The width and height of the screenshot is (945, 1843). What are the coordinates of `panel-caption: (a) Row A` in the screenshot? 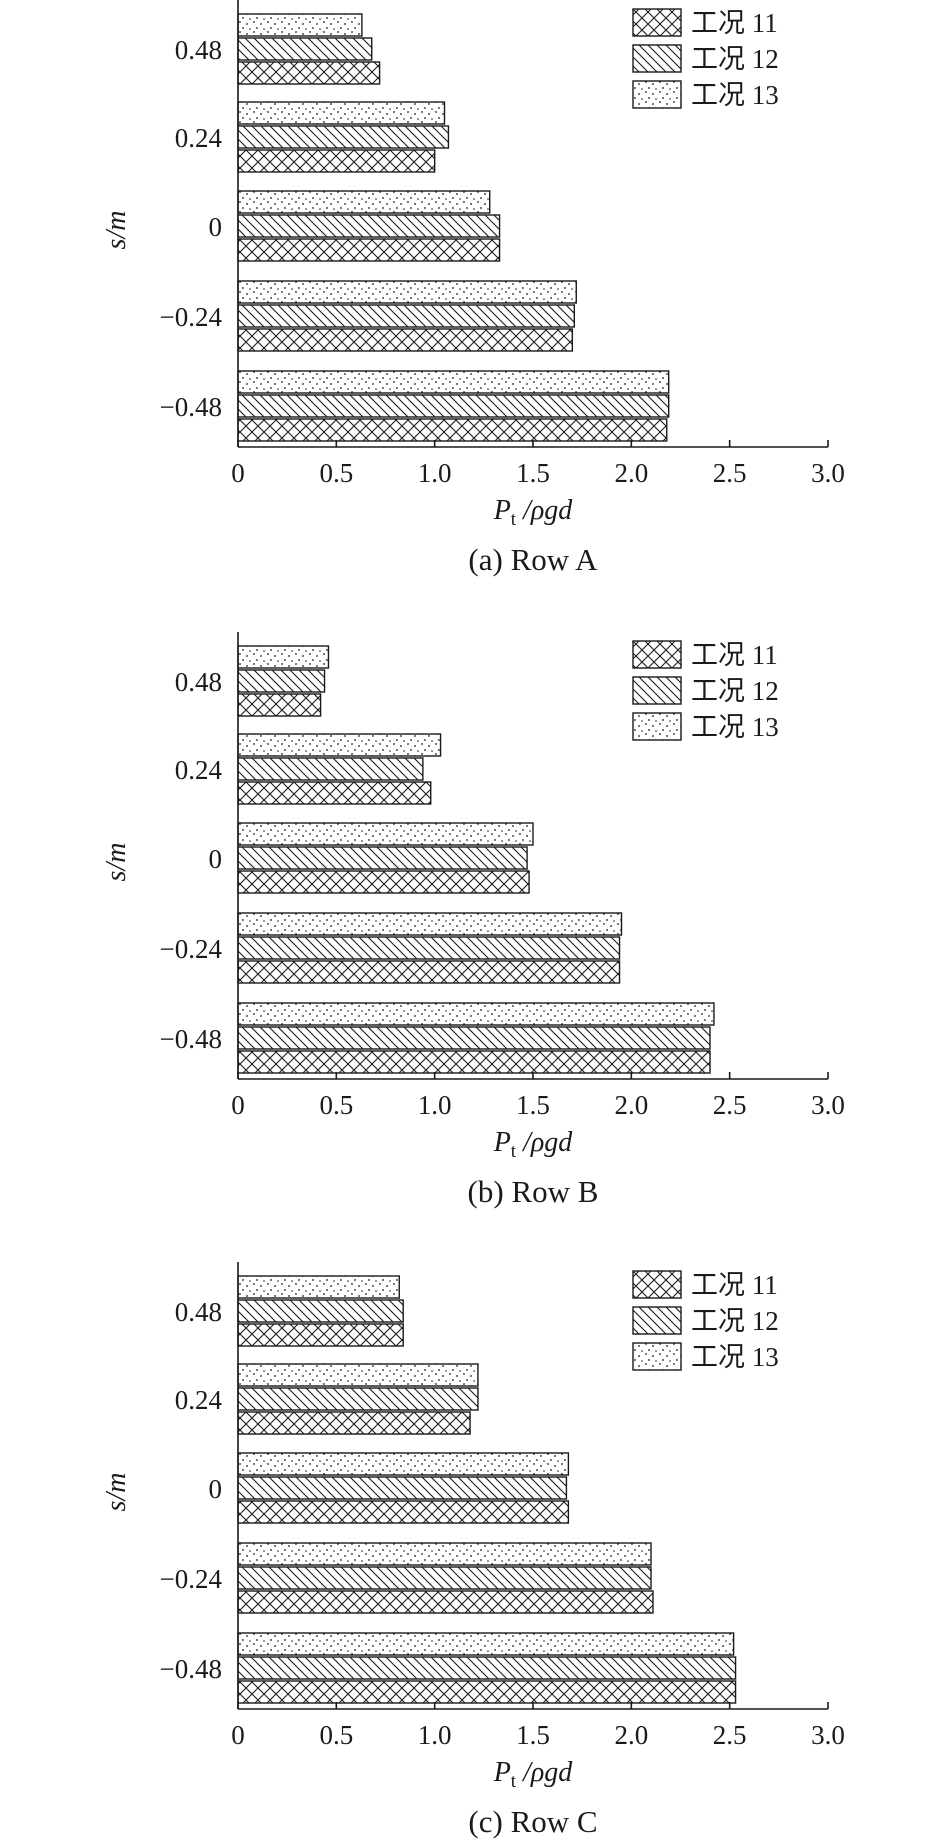 It's located at (533, 559).